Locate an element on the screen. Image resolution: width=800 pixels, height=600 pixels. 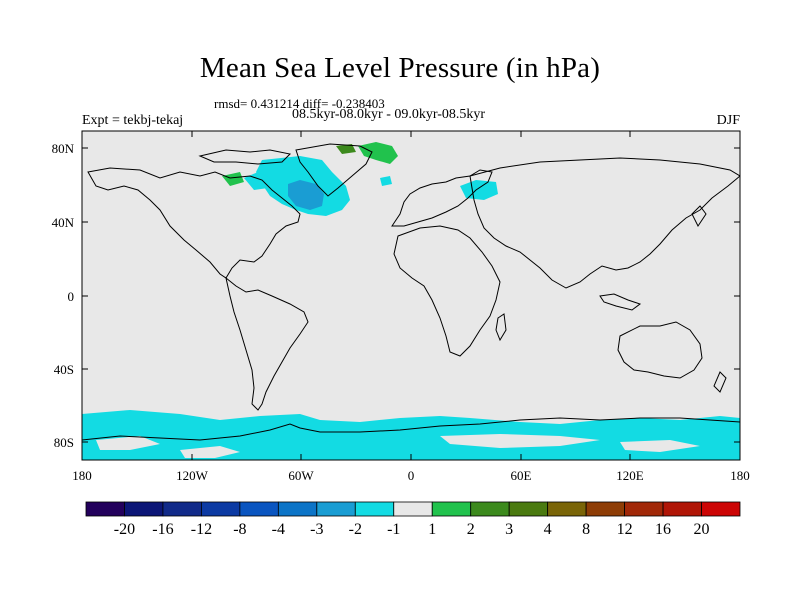
period-line: 08.5kyr-08.0kyr - 09.0kyr-08.5kyr is located at coordinates (389, 114).